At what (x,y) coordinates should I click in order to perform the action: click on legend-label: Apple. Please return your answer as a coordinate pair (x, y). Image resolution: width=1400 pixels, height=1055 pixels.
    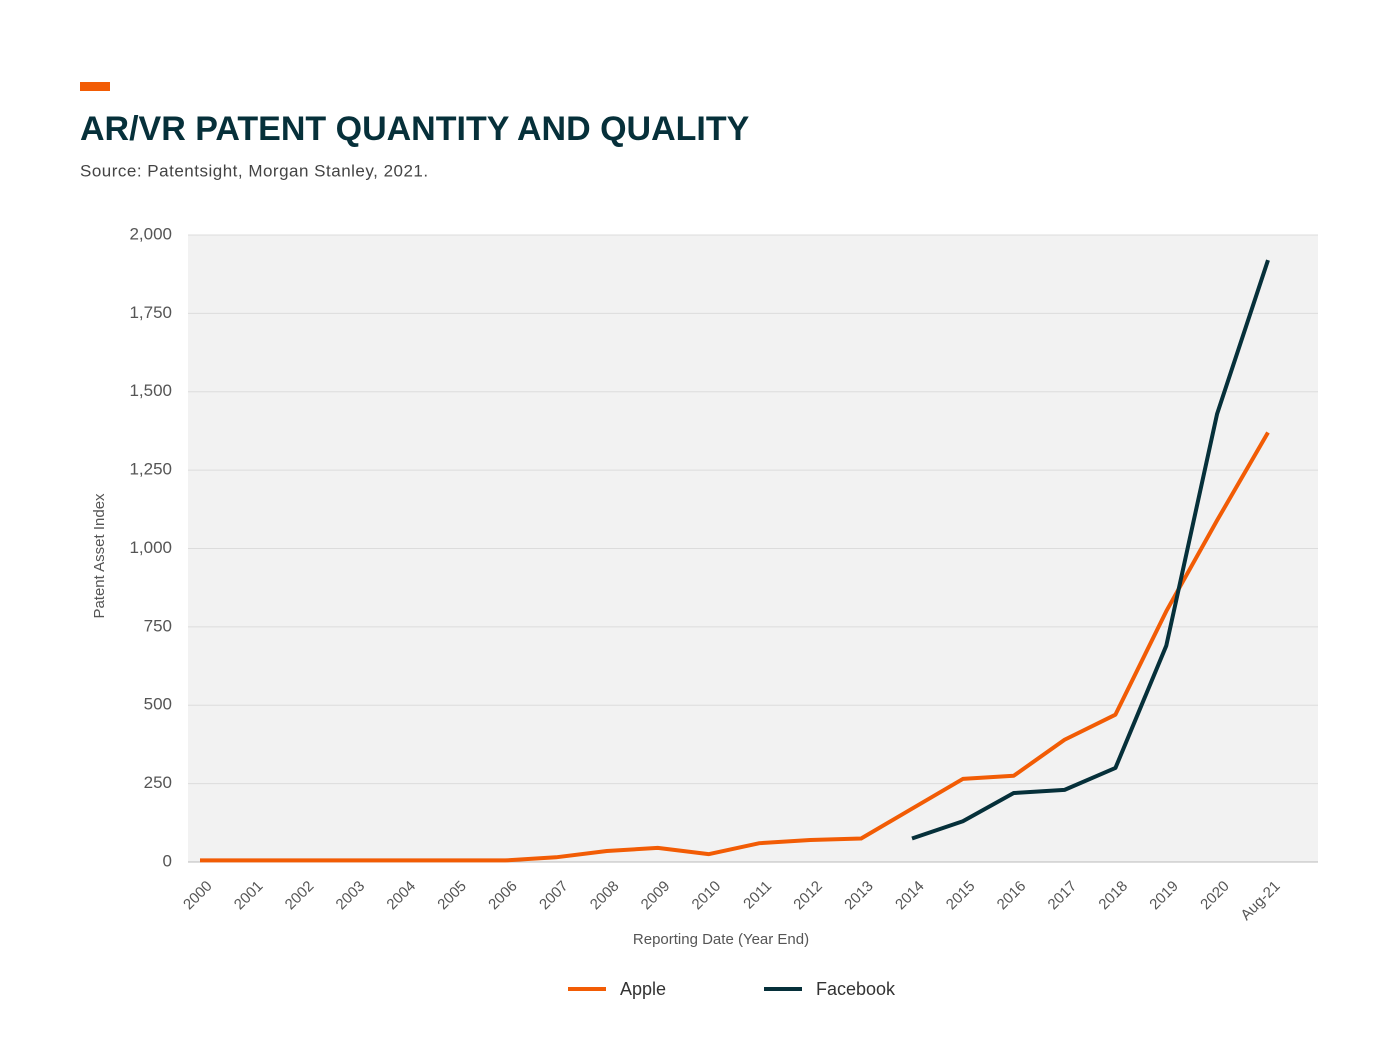
    Looking at the image, I should click on (643, 989).